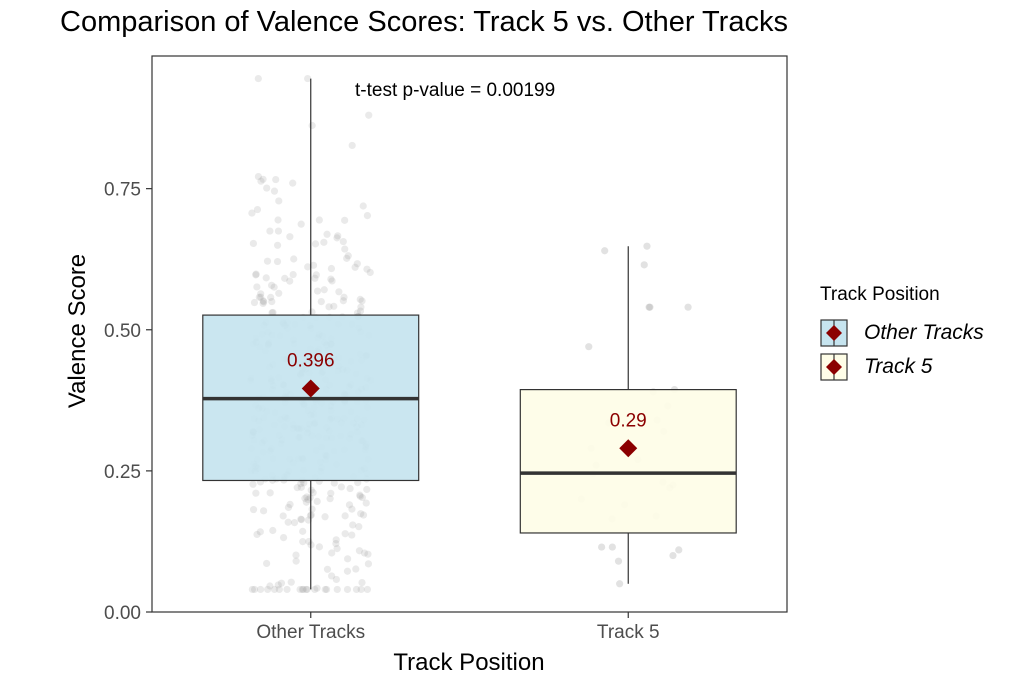  I want to click on y-tick-label: 0.50, so click(122, 331).